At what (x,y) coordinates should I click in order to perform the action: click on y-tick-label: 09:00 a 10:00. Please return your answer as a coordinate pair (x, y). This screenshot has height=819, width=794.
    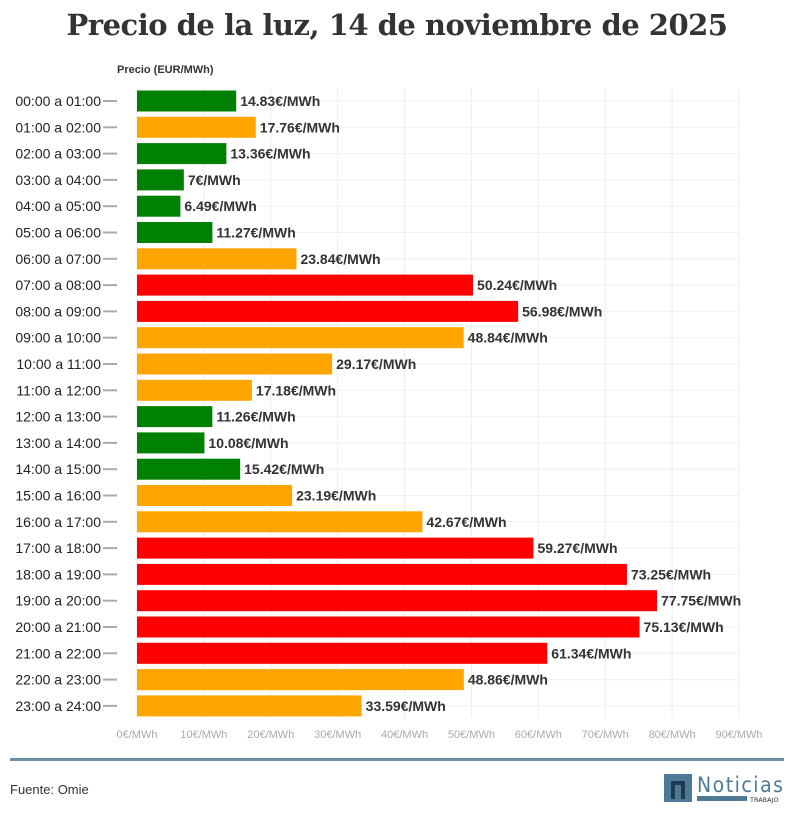
    Looking at the image, I should click on (58, 338).